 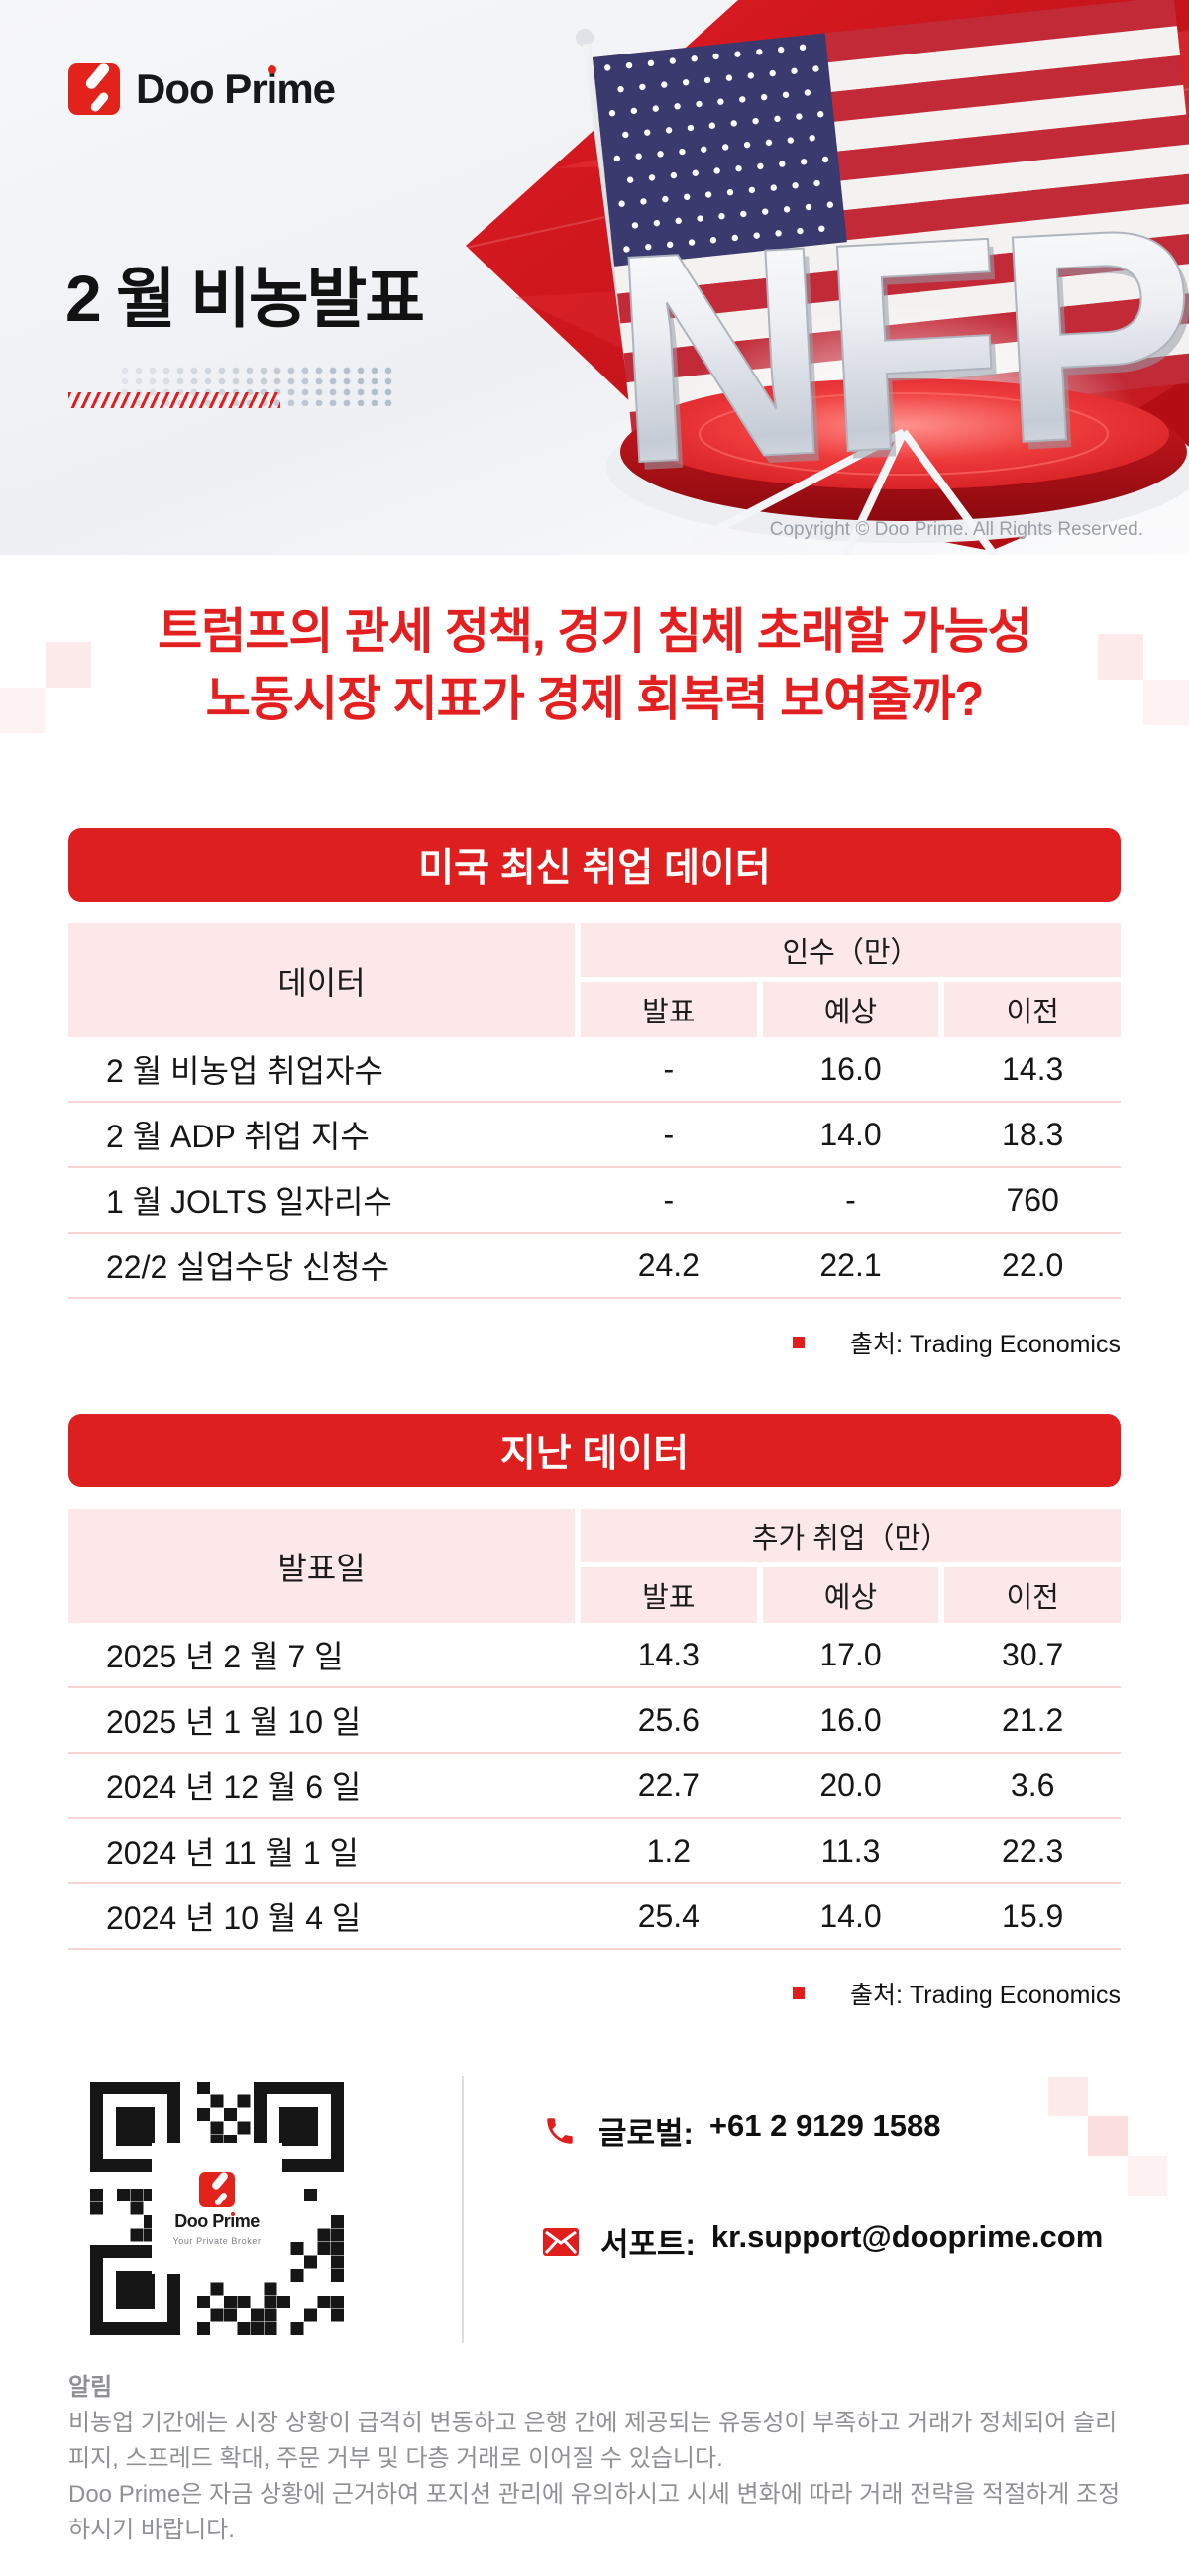 What do you see at coordinates (94, 89) in the screenshot?
I see `doo-prime-logo-icon` at bounding box center [94, 89].